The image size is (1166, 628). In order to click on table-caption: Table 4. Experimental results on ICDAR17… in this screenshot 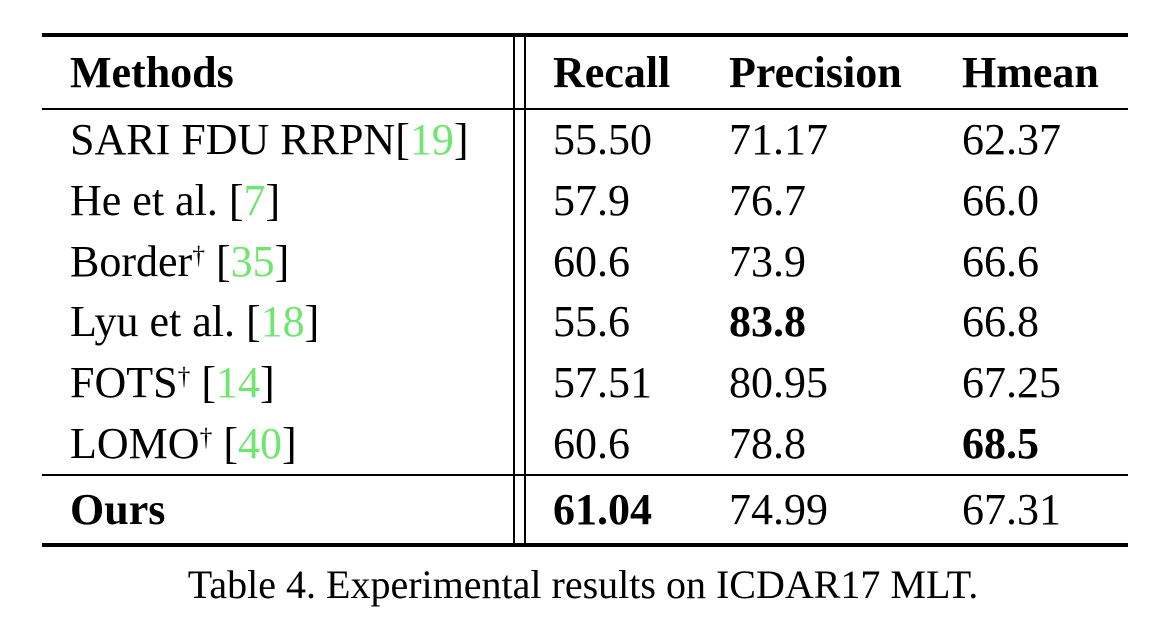, I will do `click(583, 584)`.